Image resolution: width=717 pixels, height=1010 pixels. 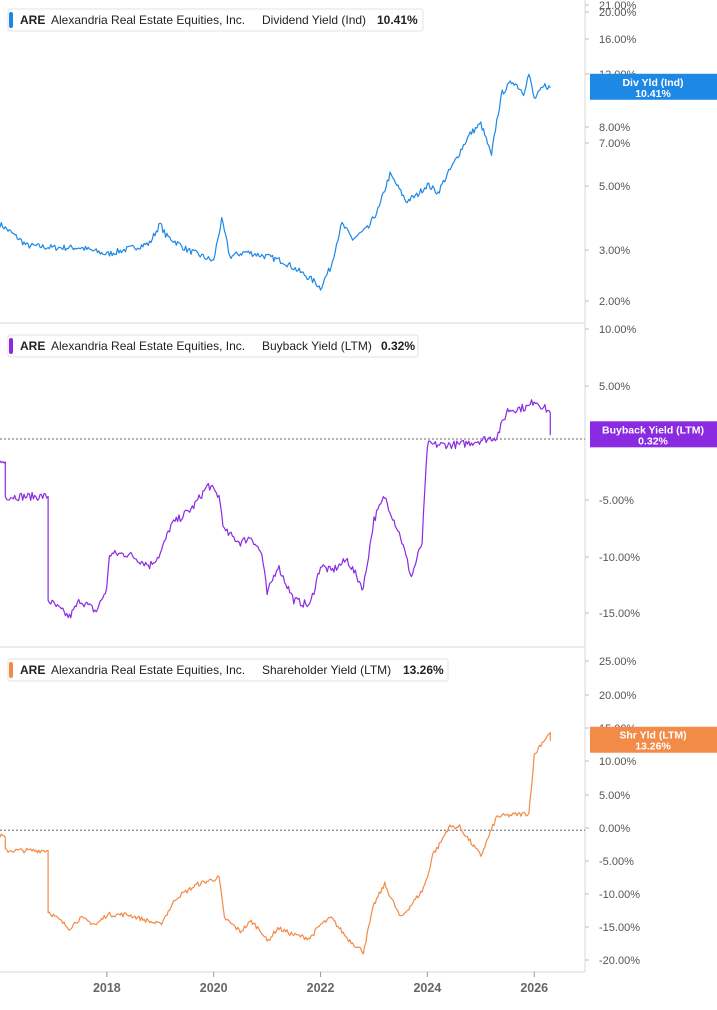 What do you see at coordinates (614, 128) in the screenshot?
I see `y-tick-label: 8.00%` at bounding box center [614, 128].